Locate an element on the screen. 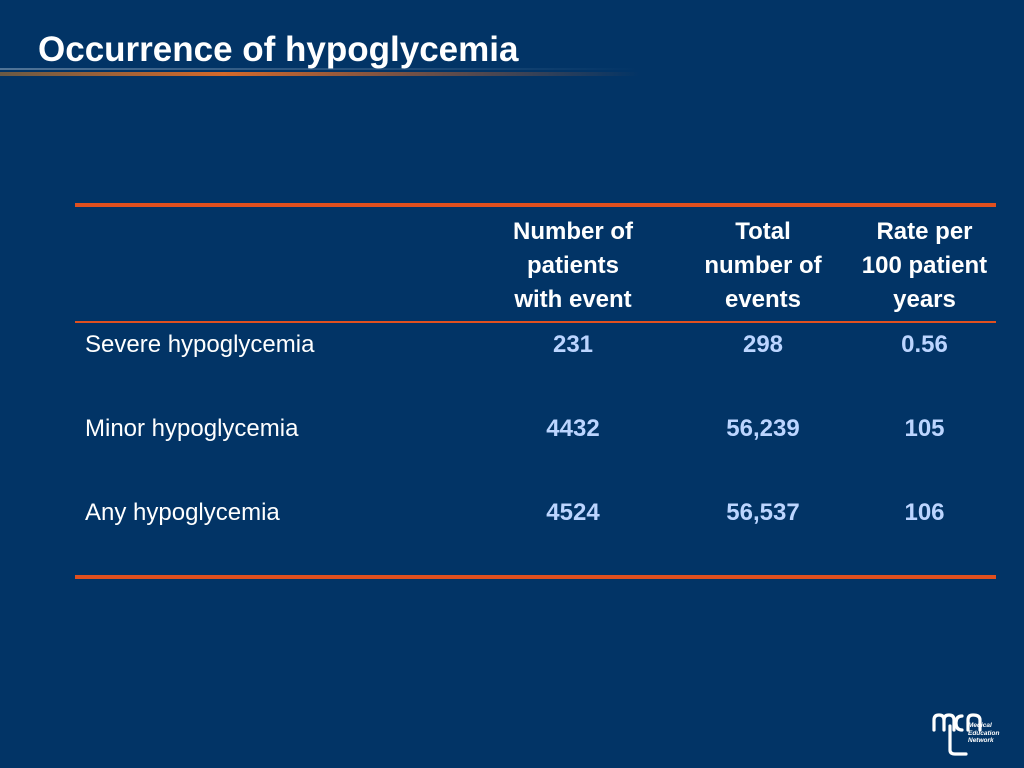 The width and height of the screenshot is (1024, 768). mcn-logo-icon: Medical Education Network is located at coordinates (969, 733).